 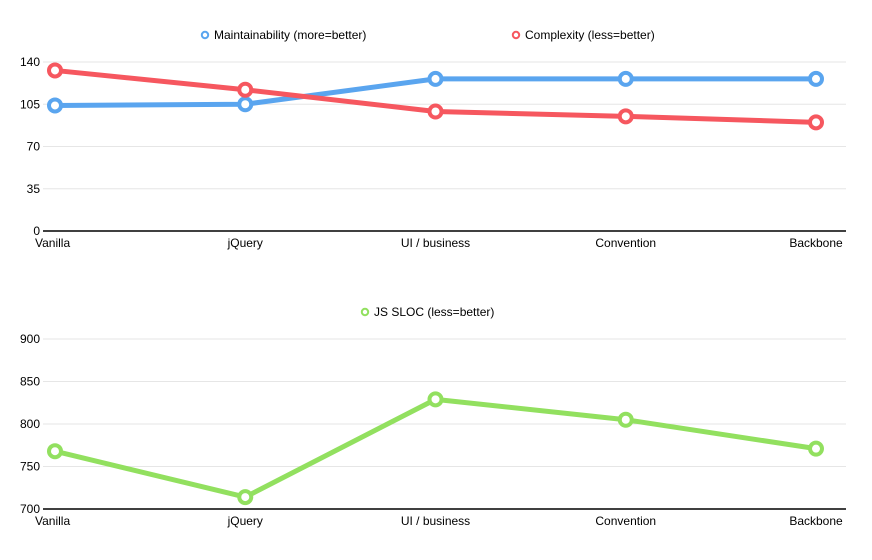 What do you see at coordinates (434, 312) in the screenshot?
I see `legend-label: JS SLOC (less=better)` at bounding box center [434, 312].